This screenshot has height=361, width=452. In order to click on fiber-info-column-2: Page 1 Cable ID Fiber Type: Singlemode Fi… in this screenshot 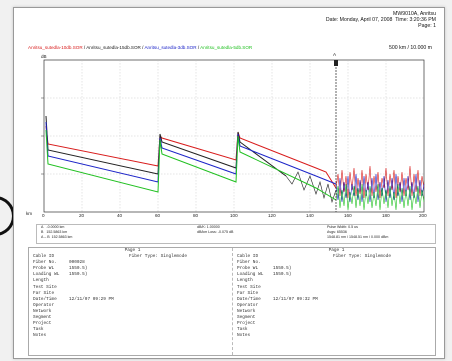, I will do `click(336, 301)`.